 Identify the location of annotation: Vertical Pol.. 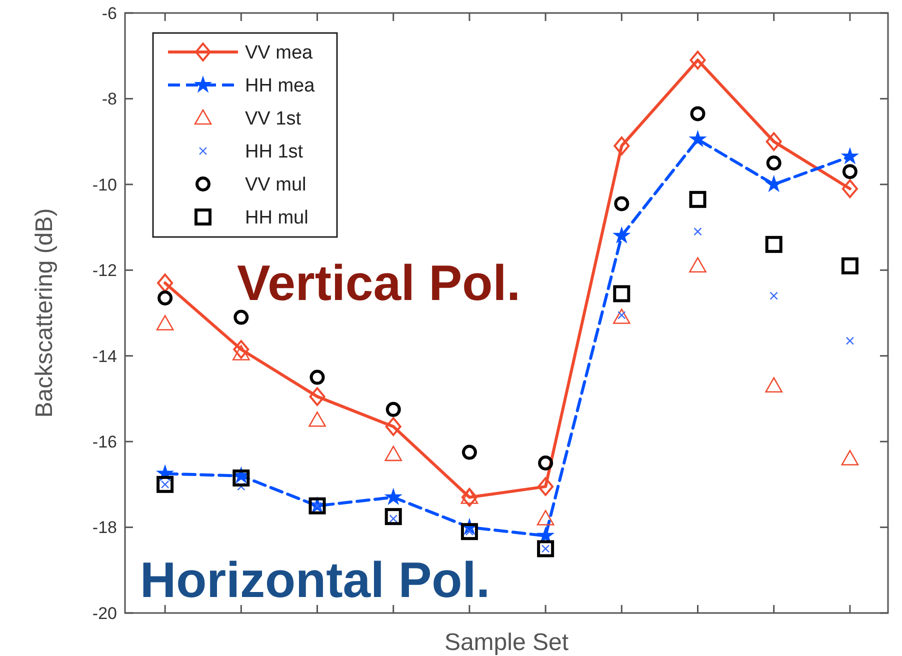
(378, 283).